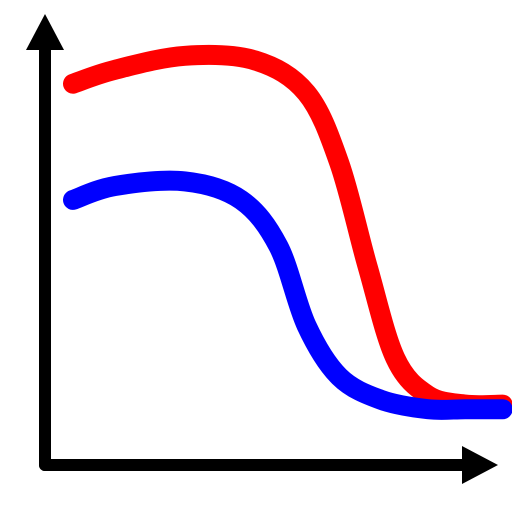 This screenshot has width=512, height=512. I want to click on x-axis-arrow-icon, so click(480, 465).